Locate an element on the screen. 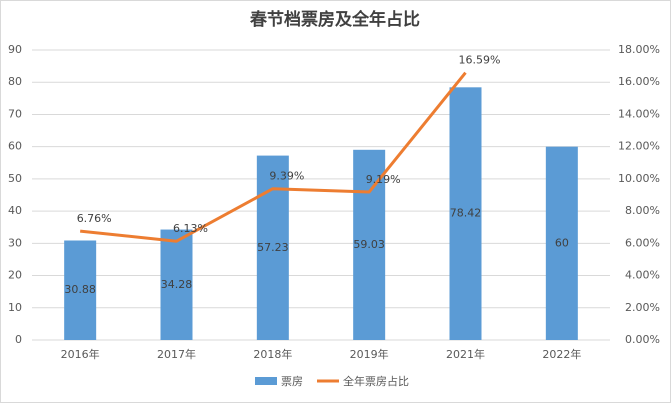 The height and width of the screenshot is (403, 671). legend-label: 票房 is located at coordinates (292, 381).